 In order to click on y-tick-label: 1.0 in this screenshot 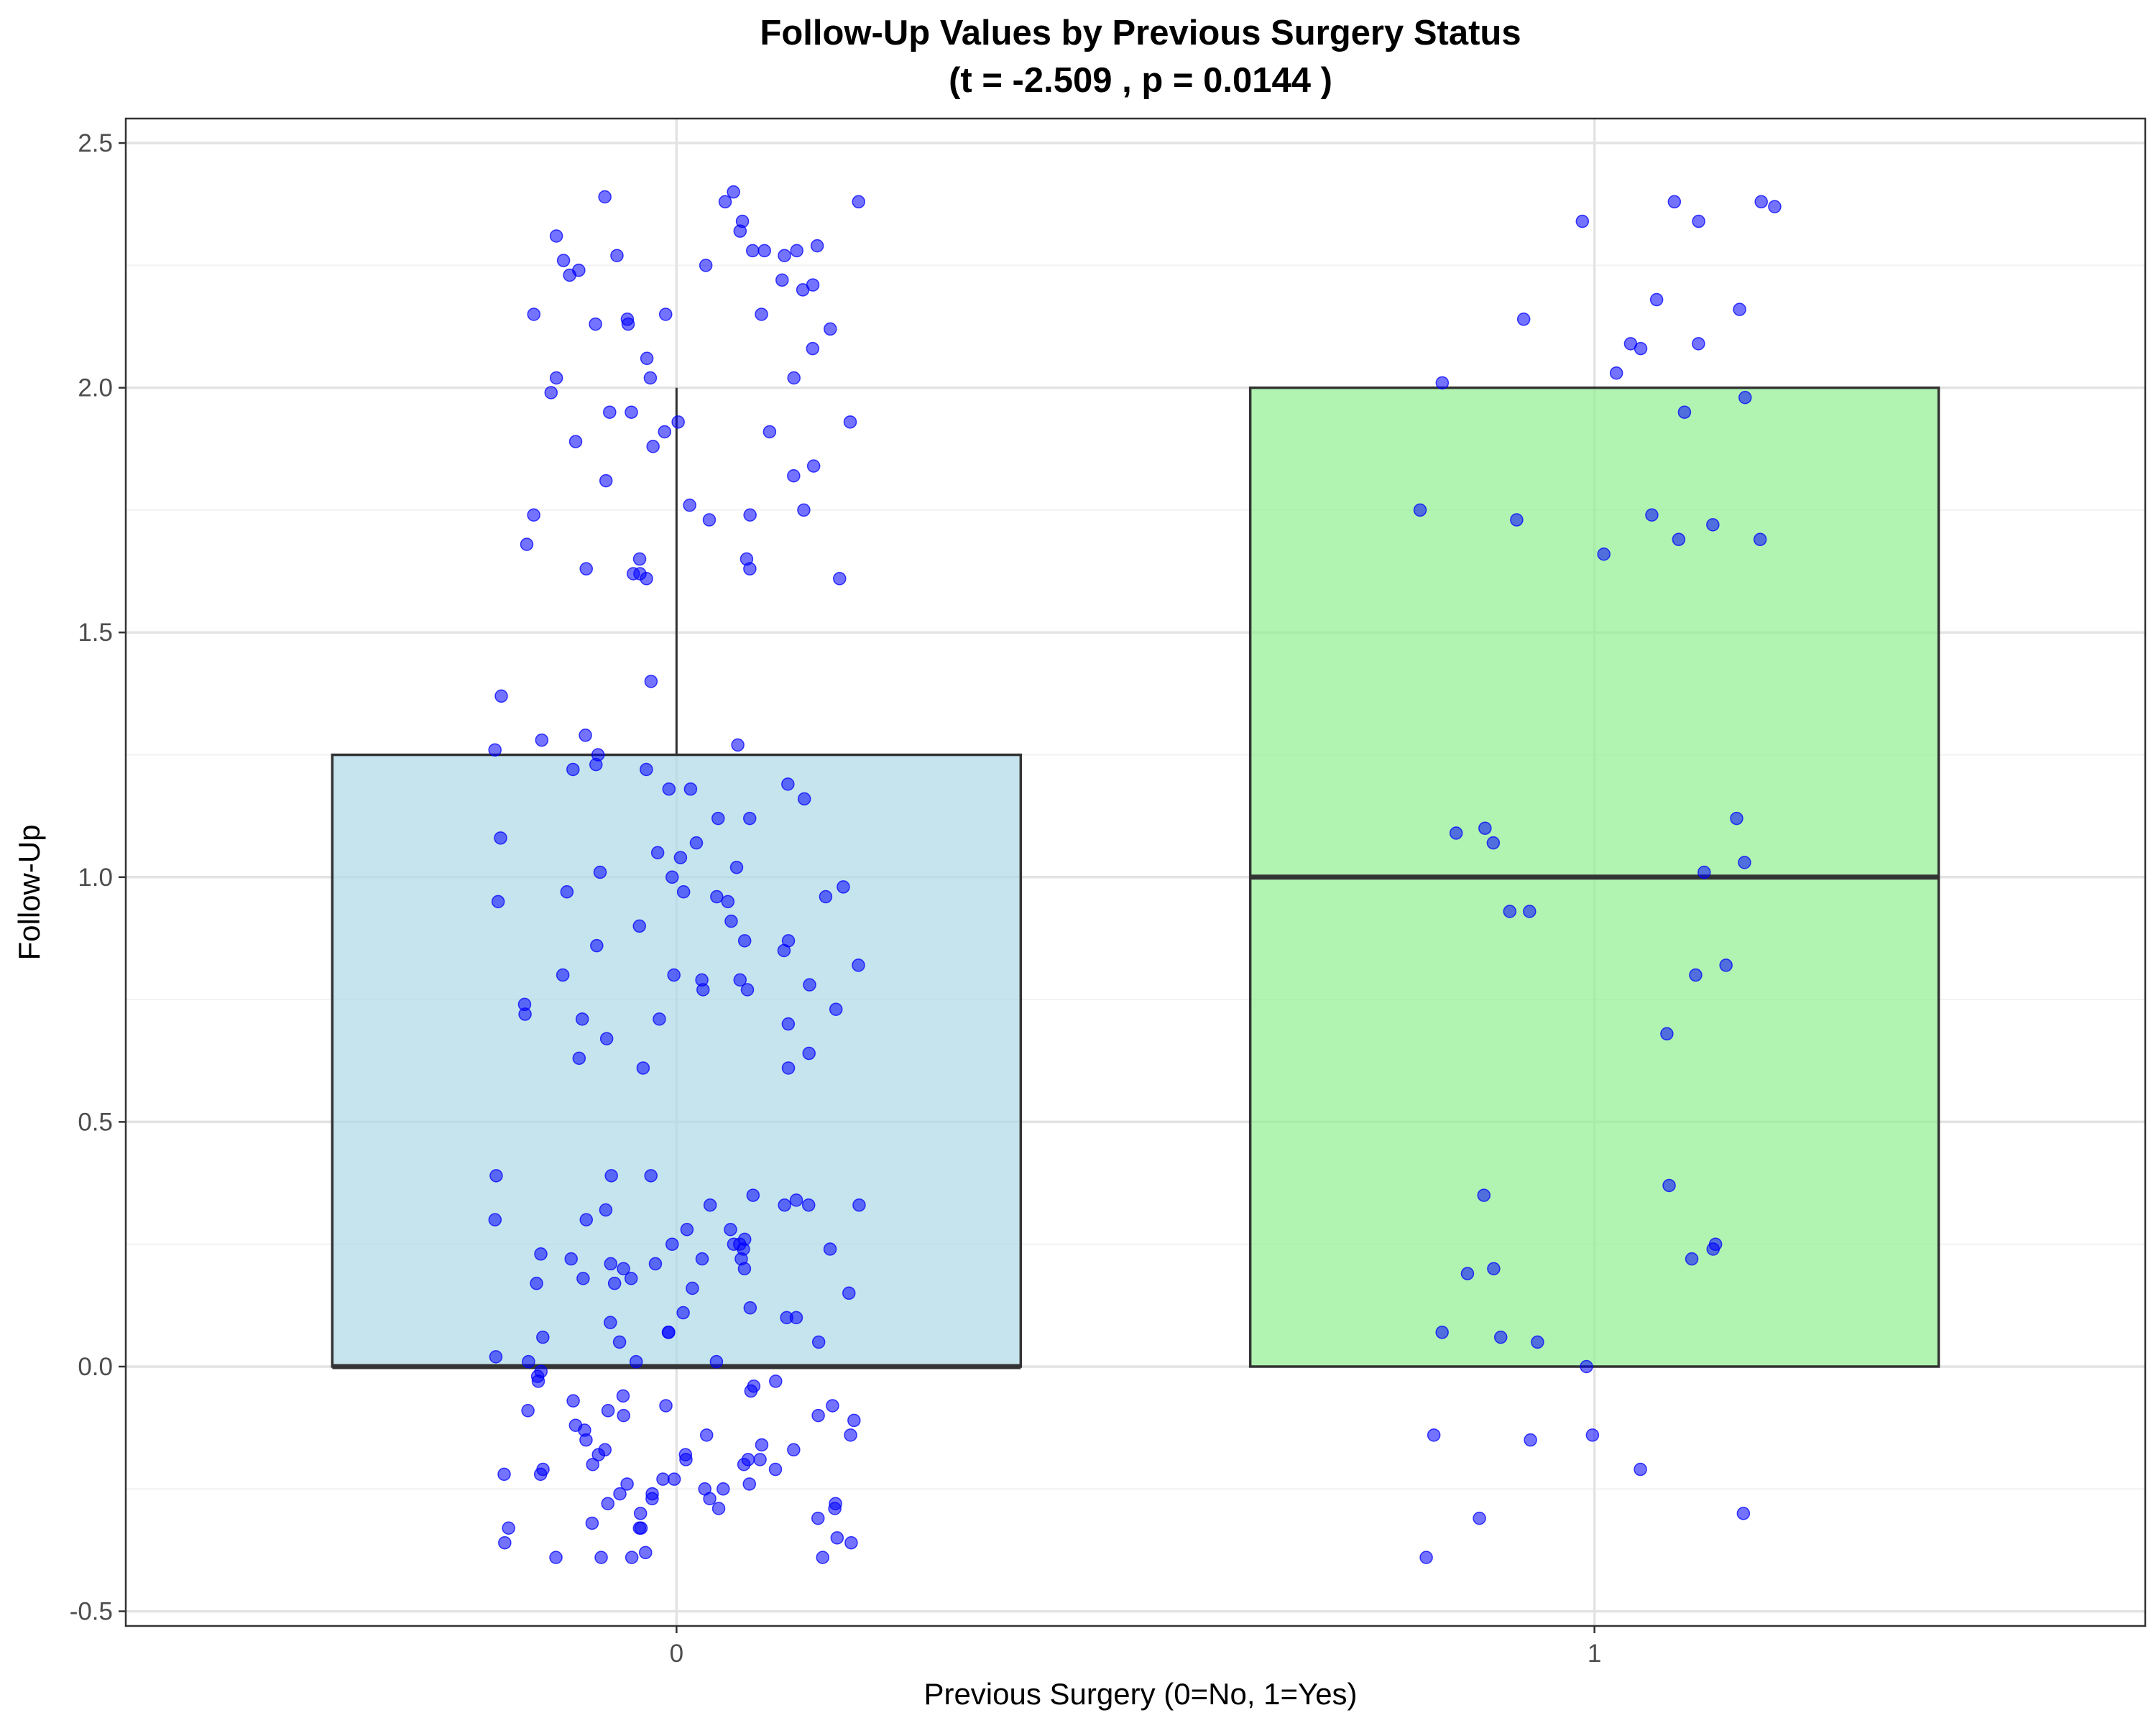, I will do `click(96, 878)`.